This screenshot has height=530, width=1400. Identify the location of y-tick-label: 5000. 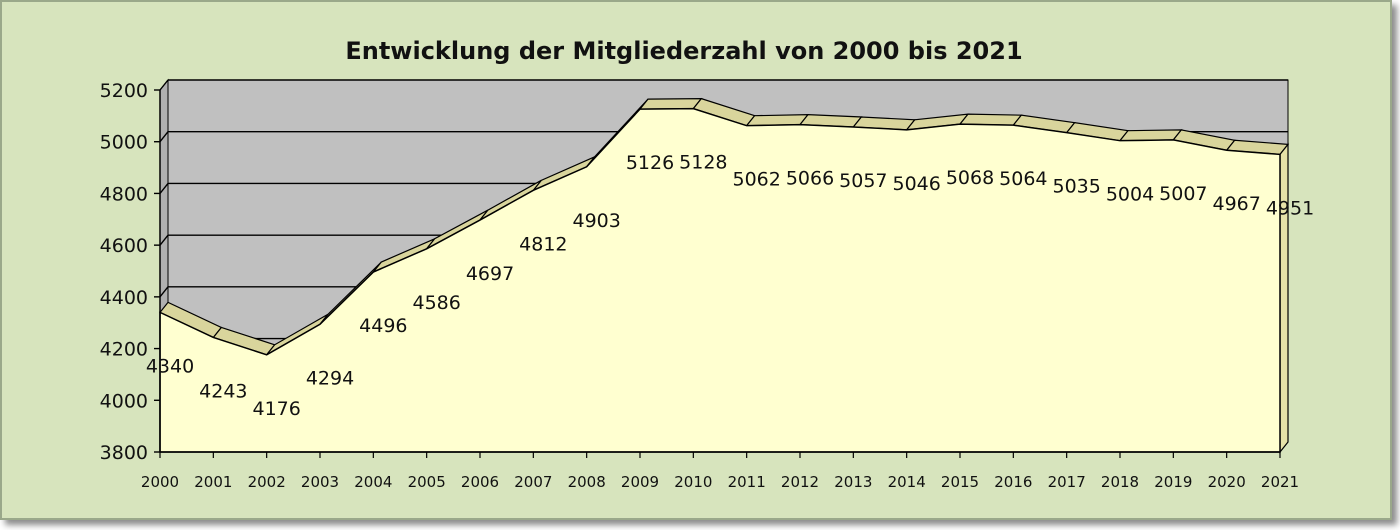
(124, 143).